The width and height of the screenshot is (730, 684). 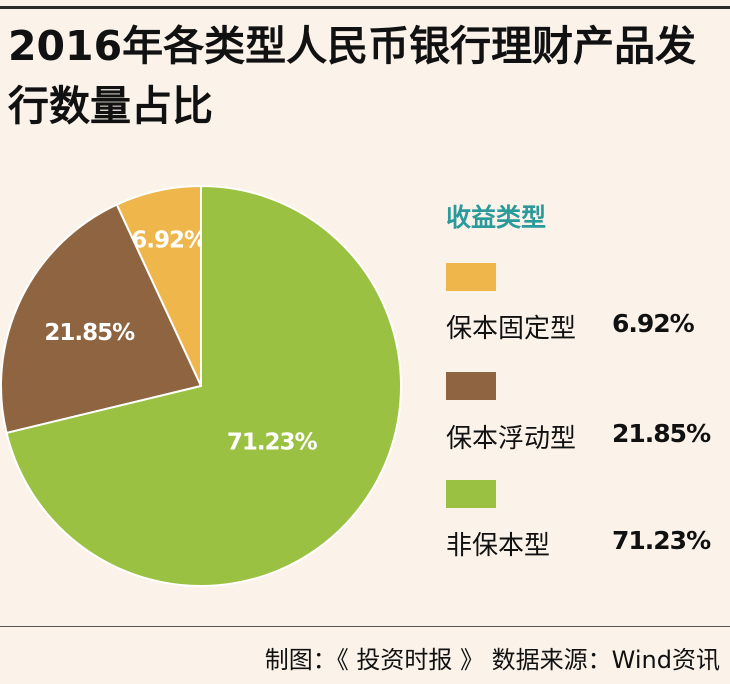 What do you see at coordinates (653, 323) in the screenshot?
I see `legend-value-baoben-guding: 6.92%` at bounding box center [653, 323].